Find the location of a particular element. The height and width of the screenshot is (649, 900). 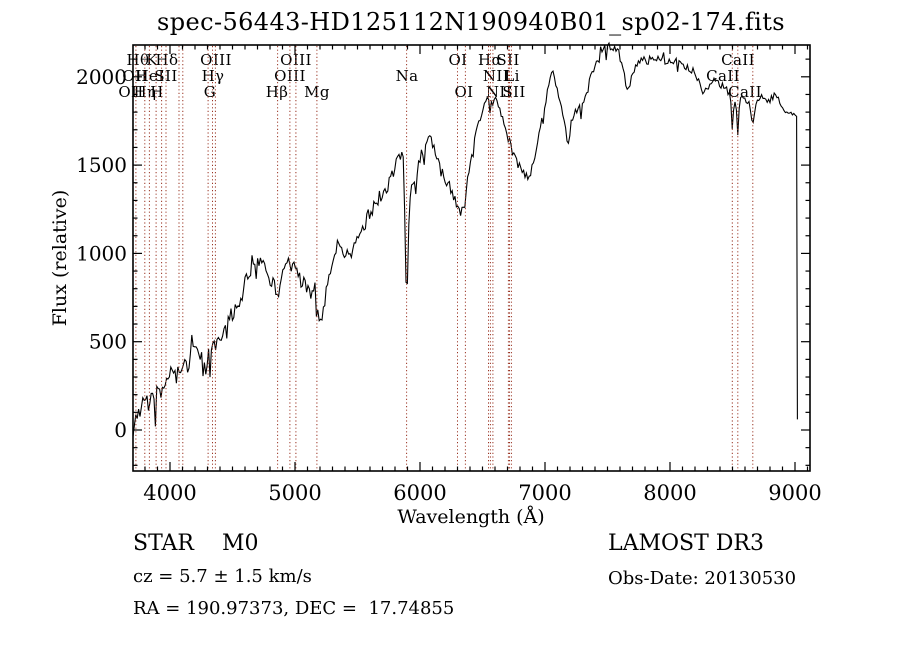

spectral-line-label: Hβ is located at coordinates (277, 92).